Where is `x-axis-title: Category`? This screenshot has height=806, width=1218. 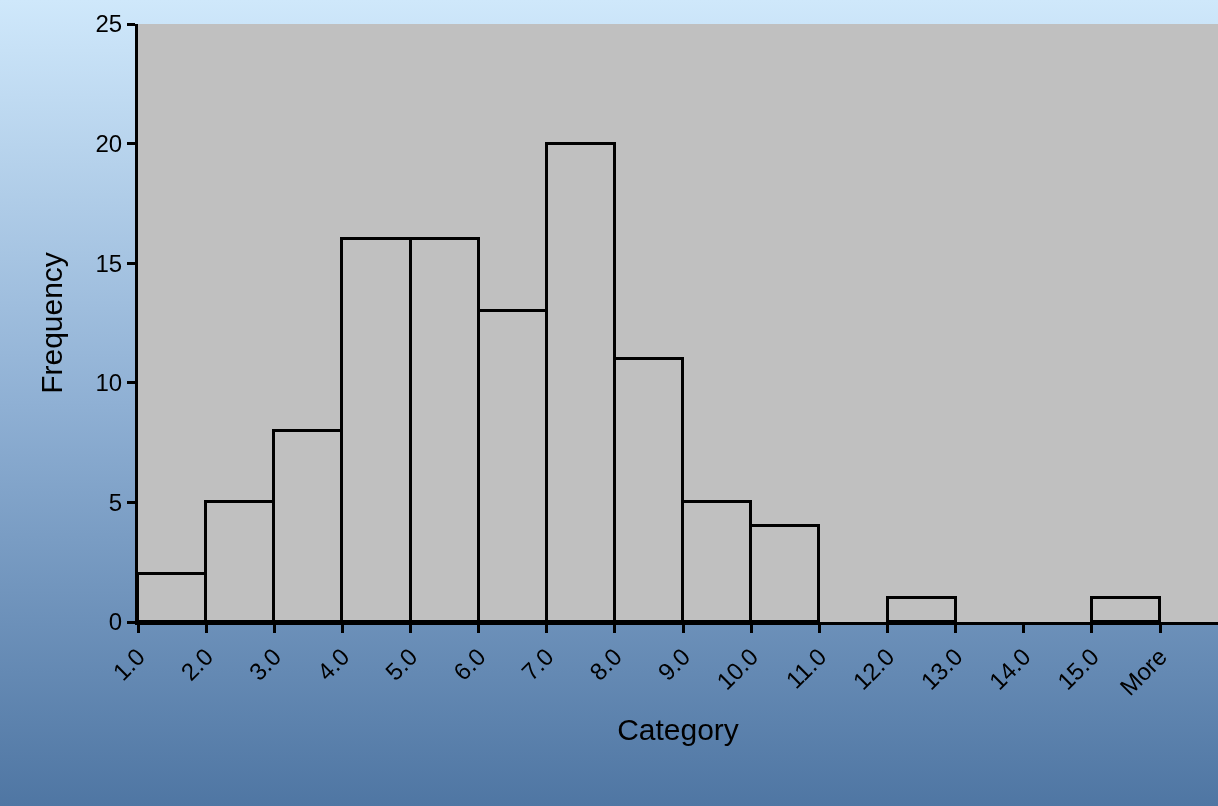
x-axis-title: Category is located at coordinates (678, 729).